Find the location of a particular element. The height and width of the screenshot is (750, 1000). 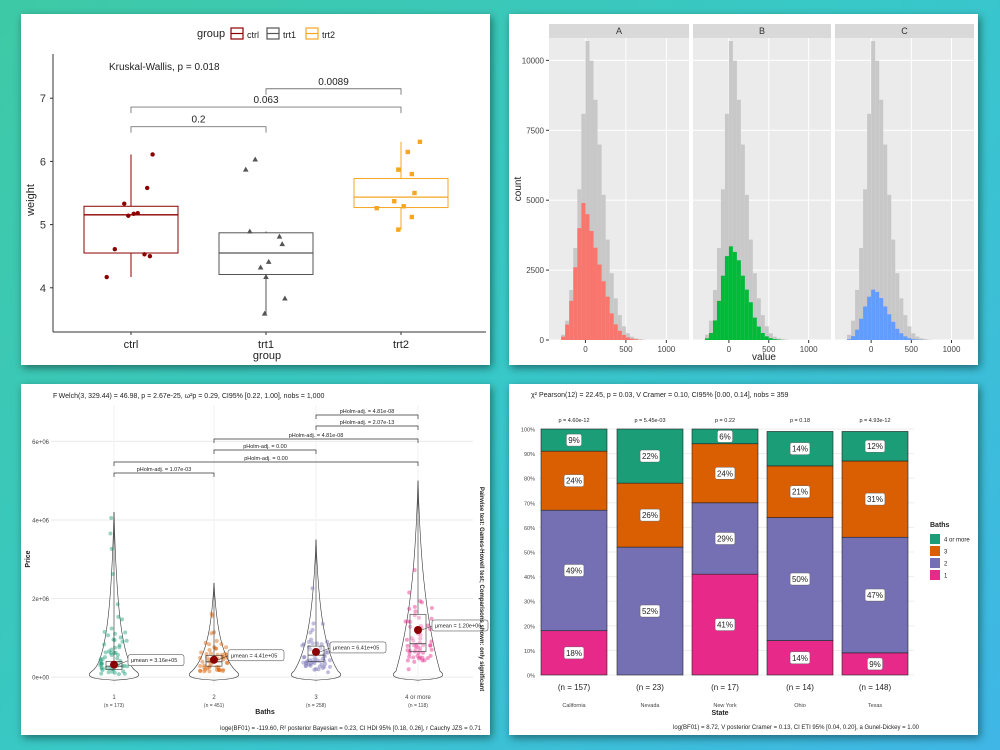

y-tick-label: 10% is located at coordinates (529, 652).